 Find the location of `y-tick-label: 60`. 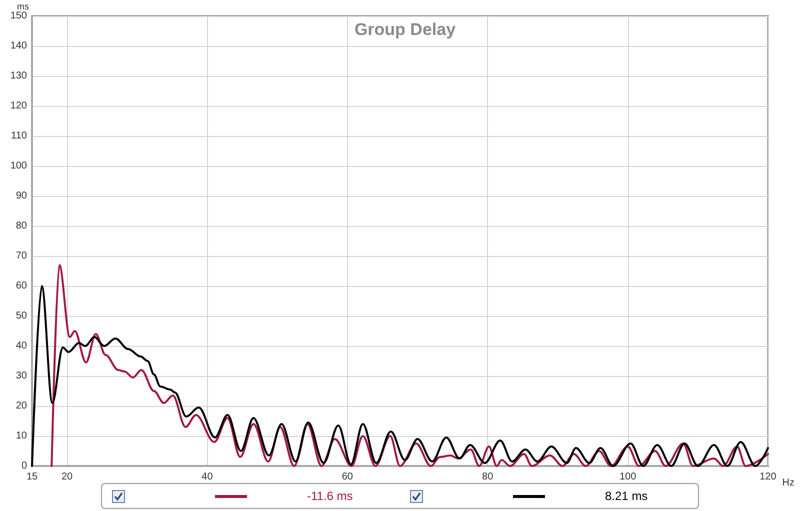

y-tick-label: 60 is located at coordinates (22, 286).